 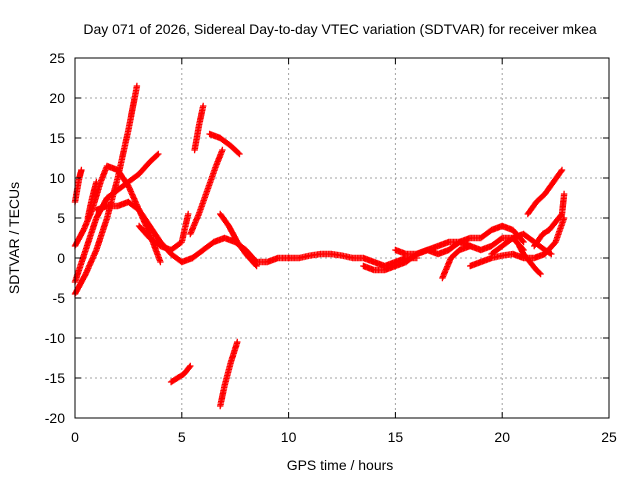 What do you see at coordinates (55, 418) in the screenshot?
I see `y-tick-label: -20` at bounding box center [55, 418].